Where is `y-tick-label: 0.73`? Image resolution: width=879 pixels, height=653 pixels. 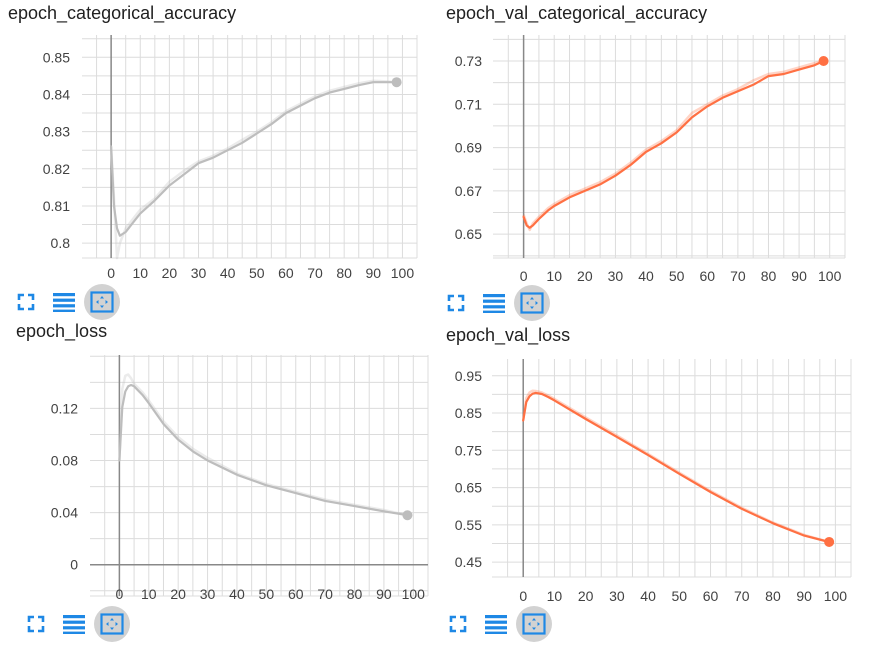 y-tick-label: 0.73 is located at coordinates (468, 61).